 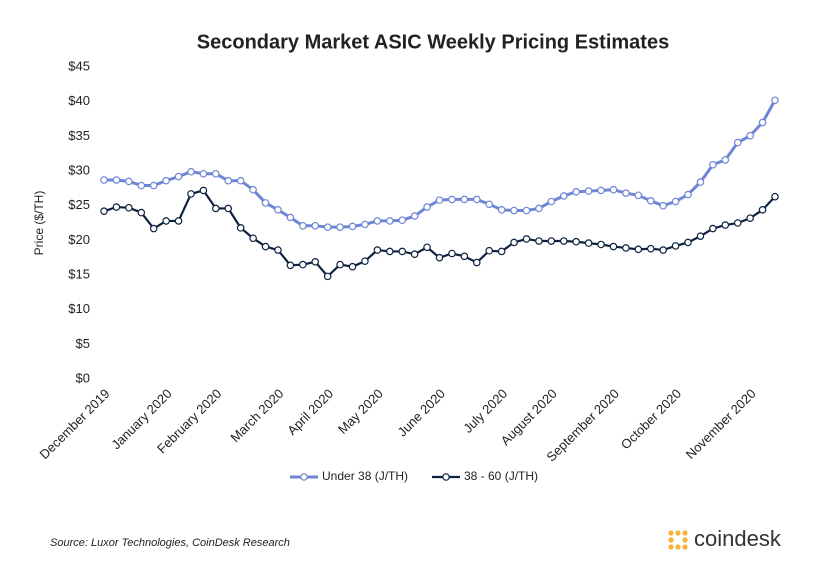 What do you see at coordinates (421, 413) in the screenshot?
I see `x-tick-label: June 2020` at bounding box center [421, 413].